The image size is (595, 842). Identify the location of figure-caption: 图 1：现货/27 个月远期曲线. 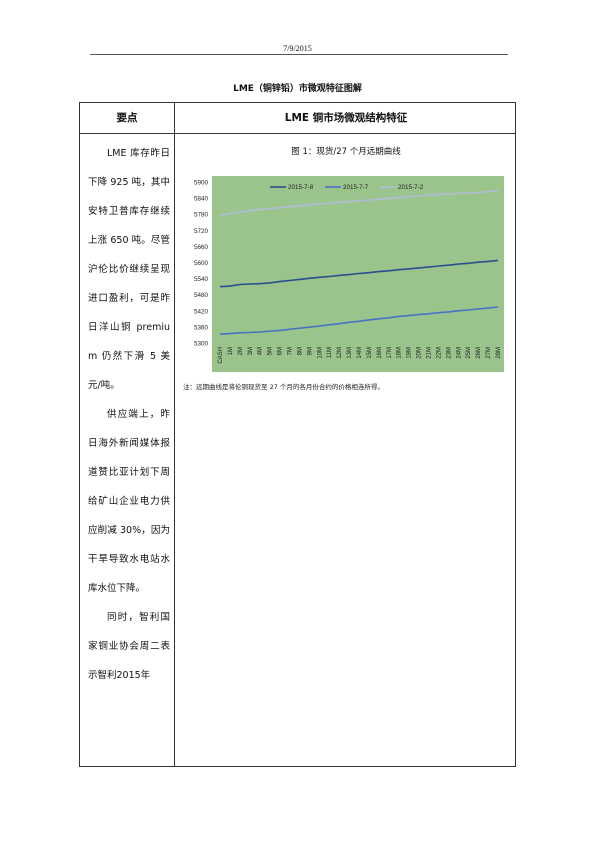
(346, 152).